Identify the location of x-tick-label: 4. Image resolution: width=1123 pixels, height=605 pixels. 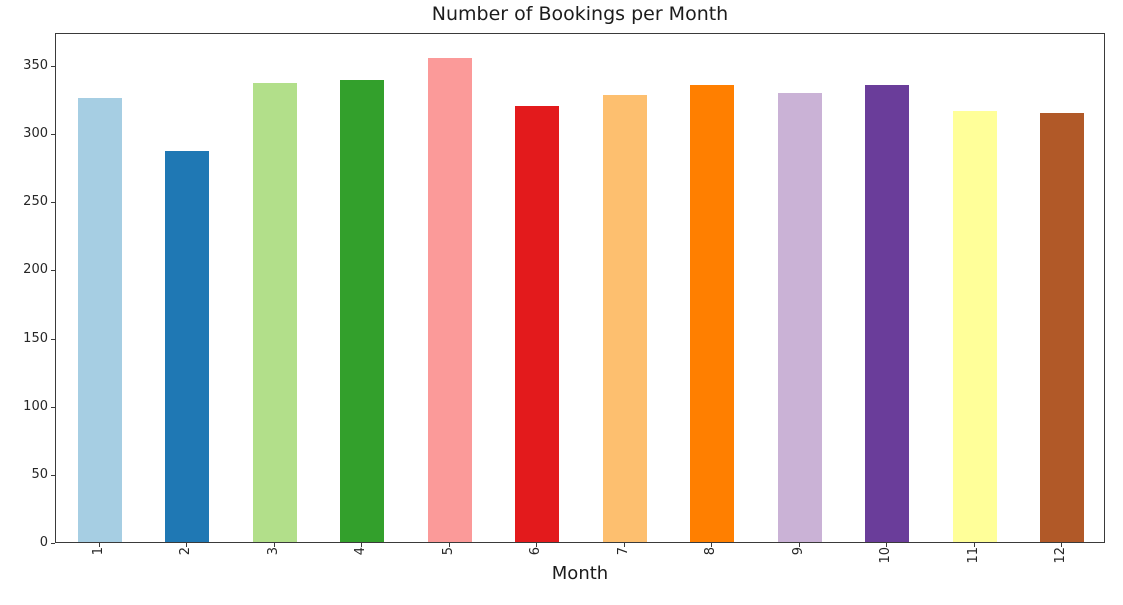
(361, 551).